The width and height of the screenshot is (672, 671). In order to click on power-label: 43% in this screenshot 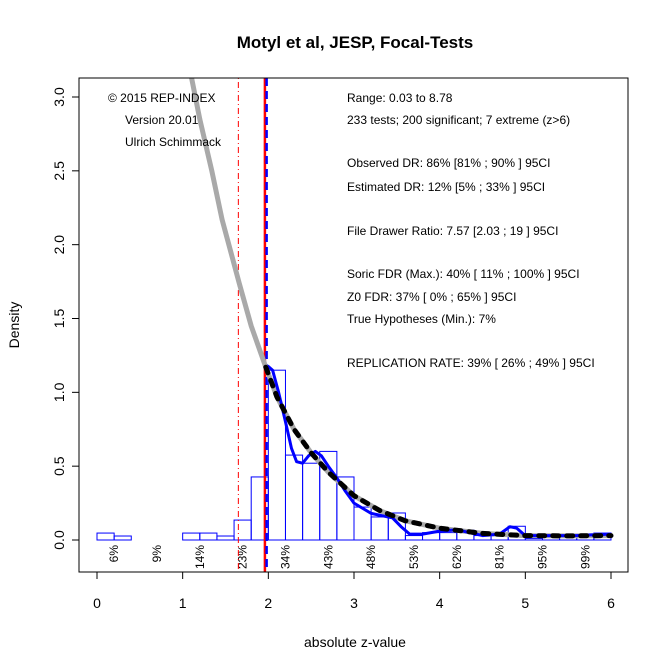, I will do `click(328, 557)`.